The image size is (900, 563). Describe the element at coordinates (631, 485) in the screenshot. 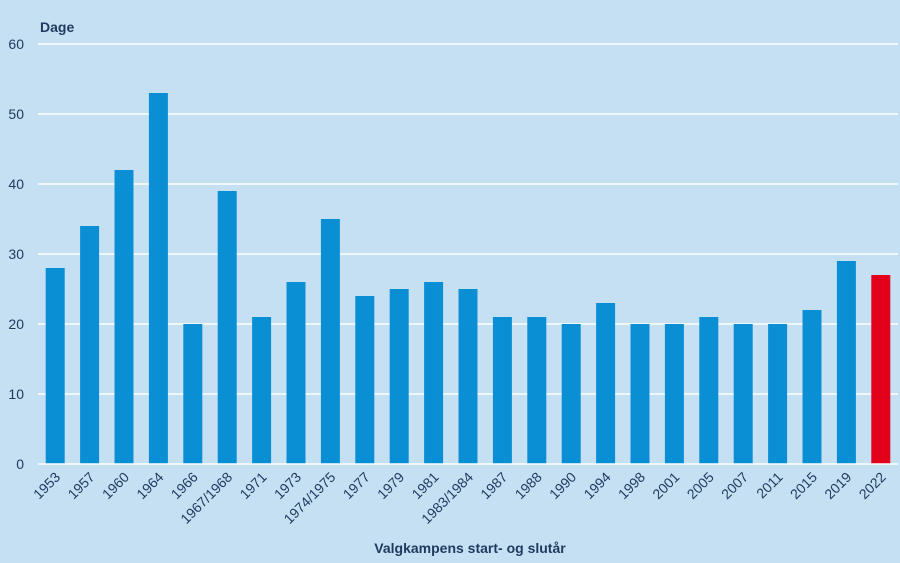

I see `x-tick-label: 1998` at that location.